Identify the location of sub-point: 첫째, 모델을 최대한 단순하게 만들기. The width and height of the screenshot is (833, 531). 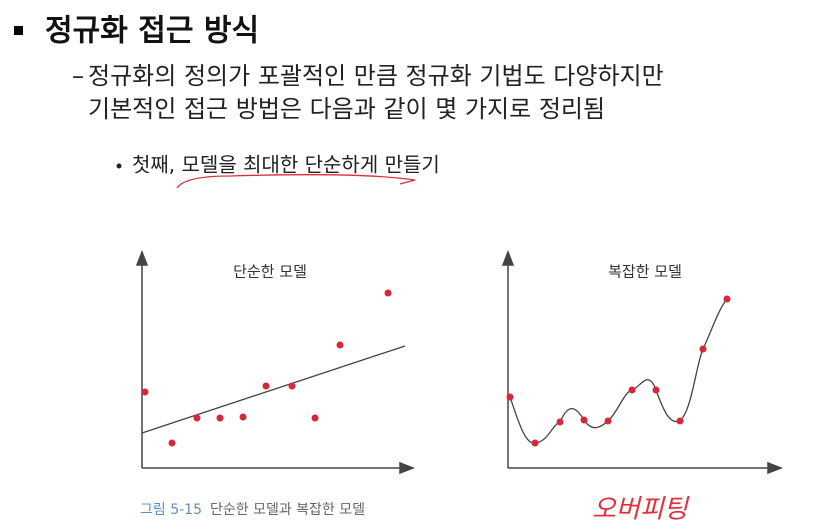
(286, 165).